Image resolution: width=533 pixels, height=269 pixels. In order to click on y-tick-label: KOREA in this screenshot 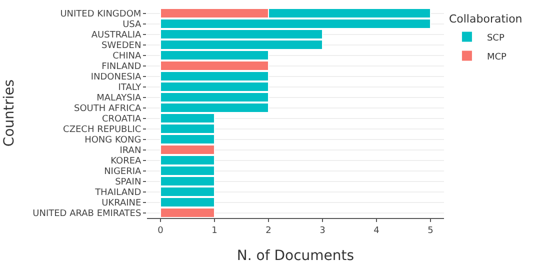, I will do `click(126, 161)`.